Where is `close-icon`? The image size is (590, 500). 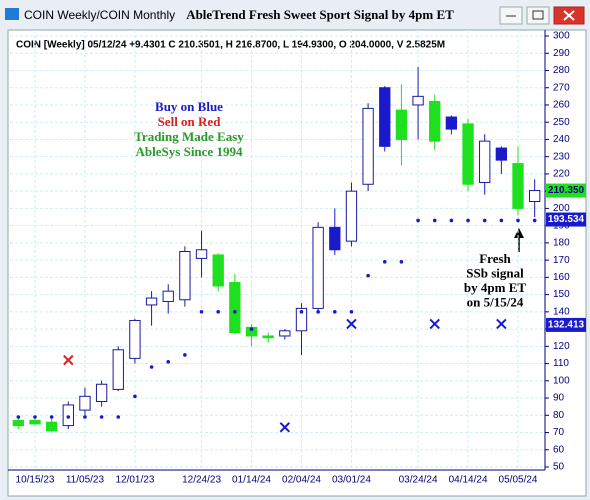 close-icon is located at coordinates (569, 15).